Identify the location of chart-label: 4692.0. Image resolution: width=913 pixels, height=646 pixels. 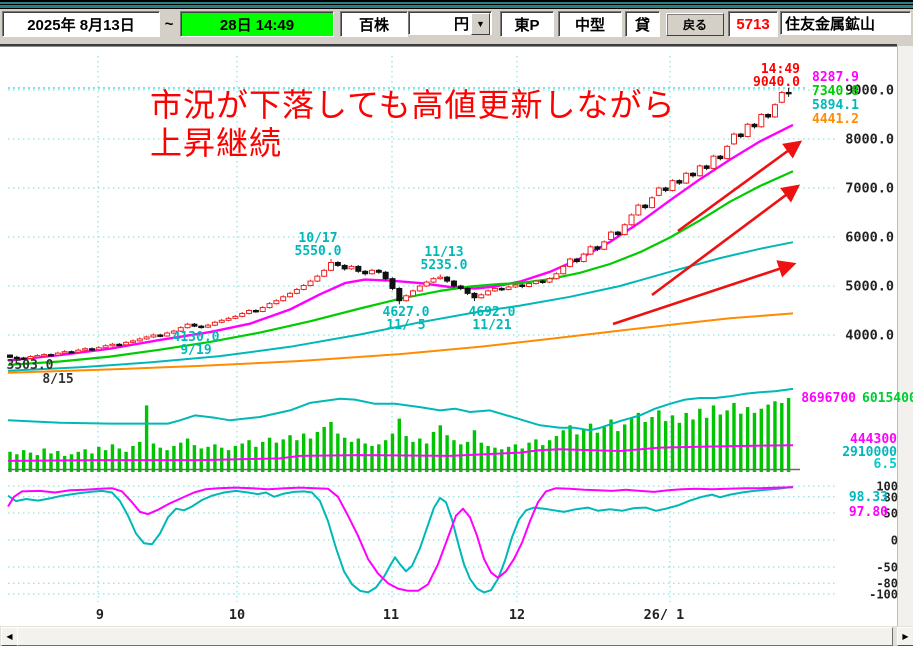
(492, 312).